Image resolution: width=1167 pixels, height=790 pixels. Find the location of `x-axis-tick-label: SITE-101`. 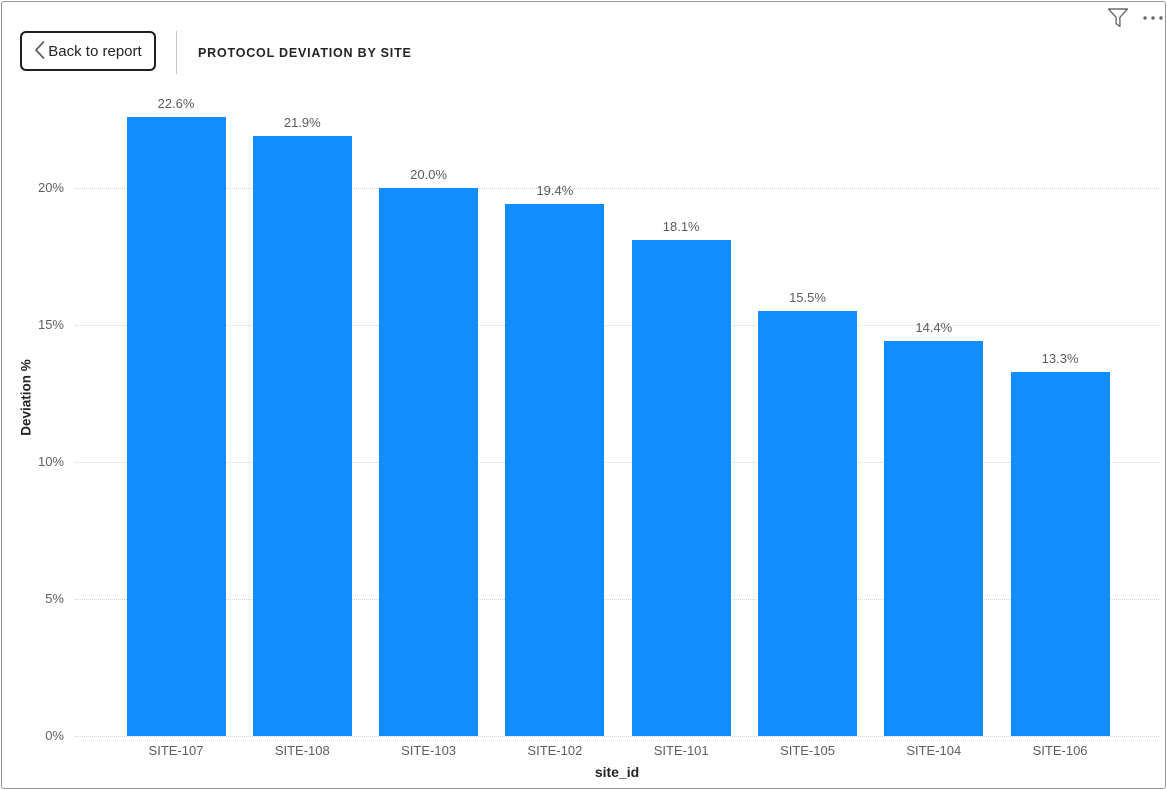

x-axis-tick-label: SITE-101 is located at coordinates (681, 750).